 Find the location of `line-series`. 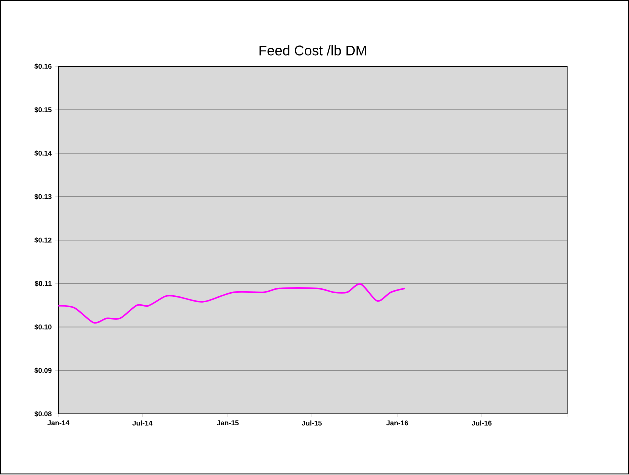

line-series is located at coordinates (232, 304).